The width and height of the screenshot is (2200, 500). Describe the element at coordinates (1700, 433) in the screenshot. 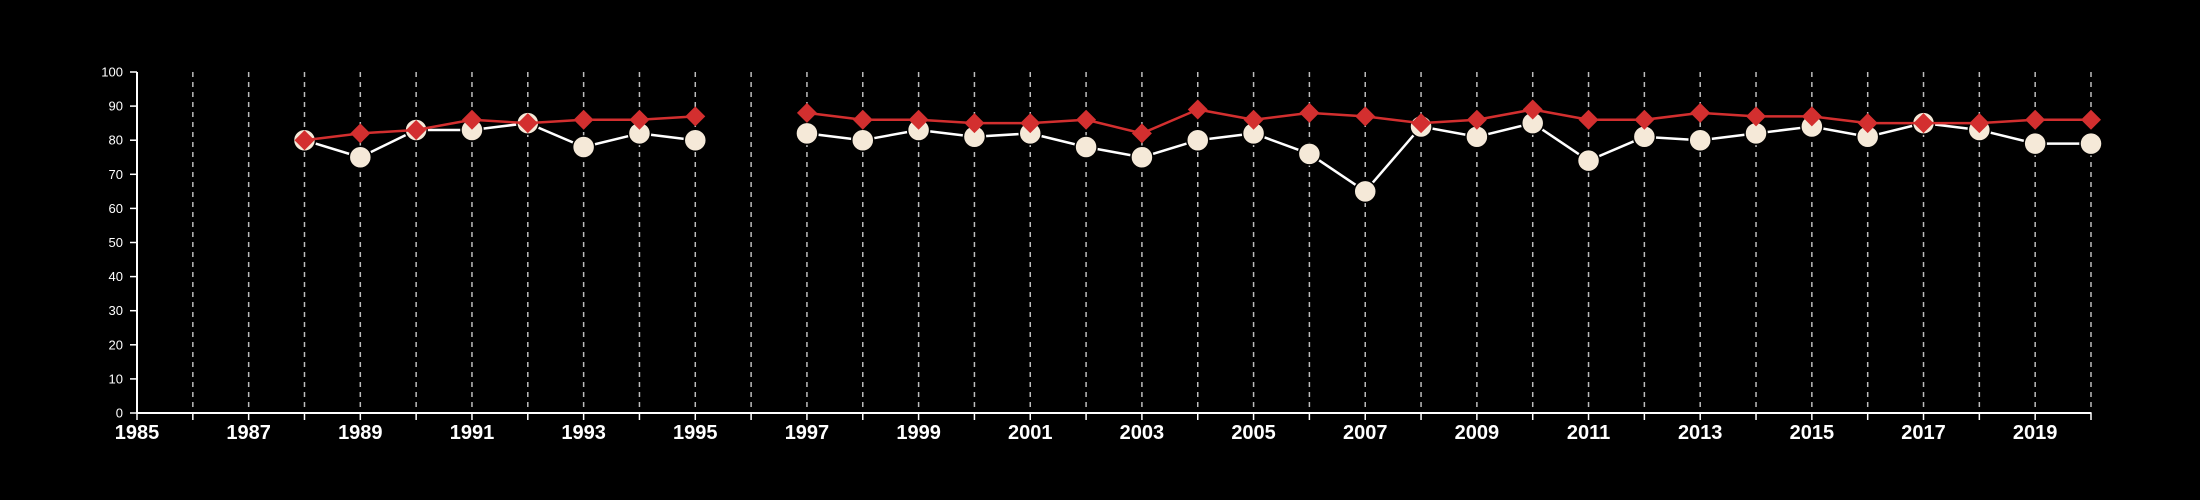

I see `x-tick-label: 2013` at that location.